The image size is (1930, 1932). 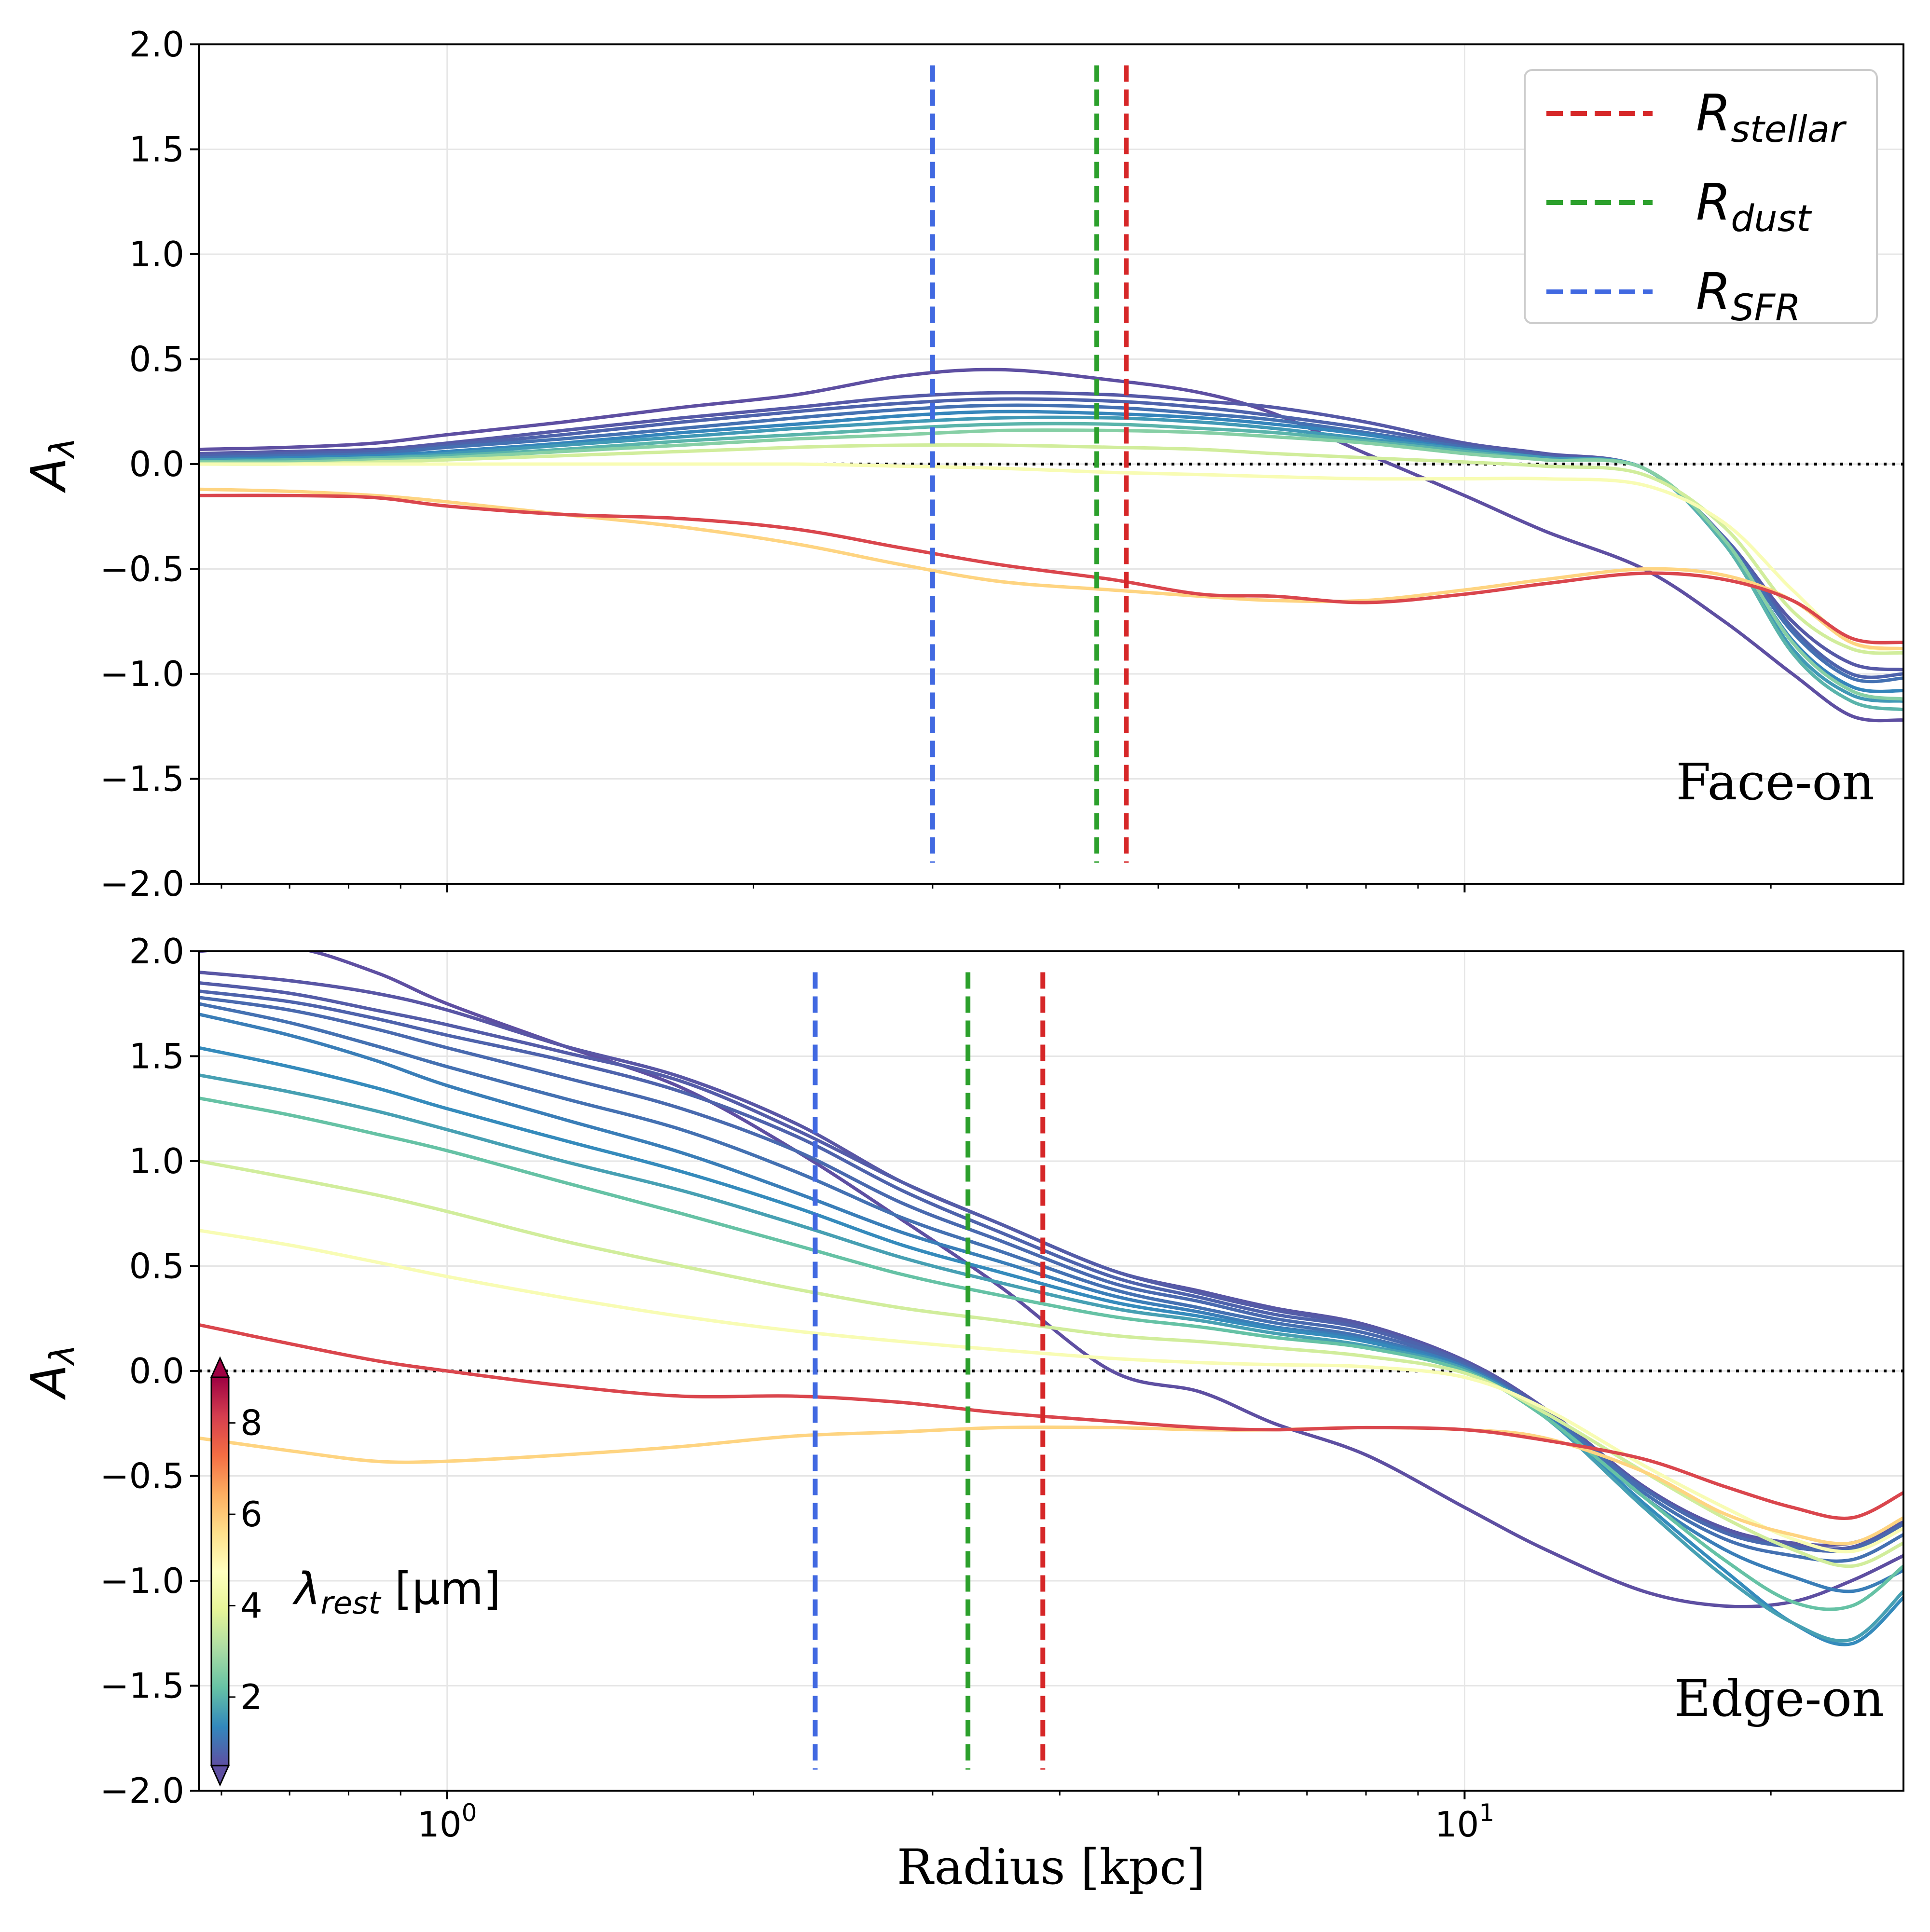 What do you see at coordinates (1748, 295) in the screenshot?
I see `legend-label: RSFR` at bounding box center [1748, 295].